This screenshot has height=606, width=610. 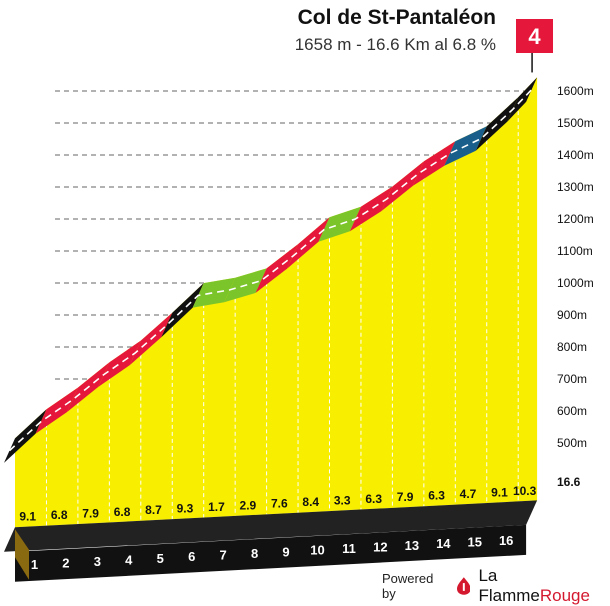 What do you see at coordinates (254, 553) in the screenshot?
I see `km-marker-label: 8` at bounding box center [254, 553].